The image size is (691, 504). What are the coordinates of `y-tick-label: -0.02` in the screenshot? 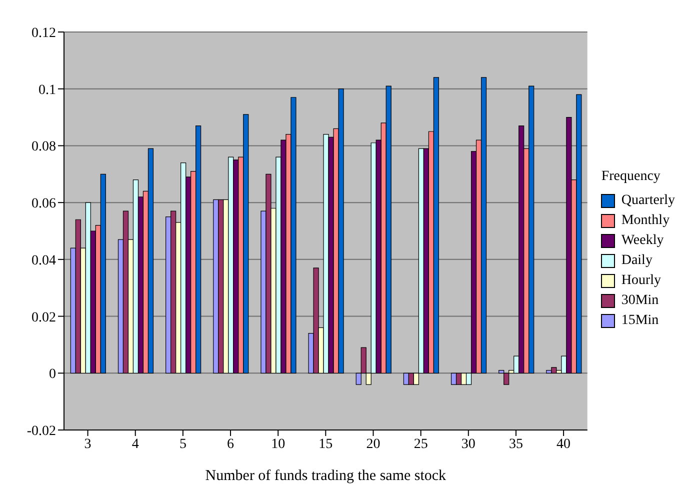 It's located at (41, 431).